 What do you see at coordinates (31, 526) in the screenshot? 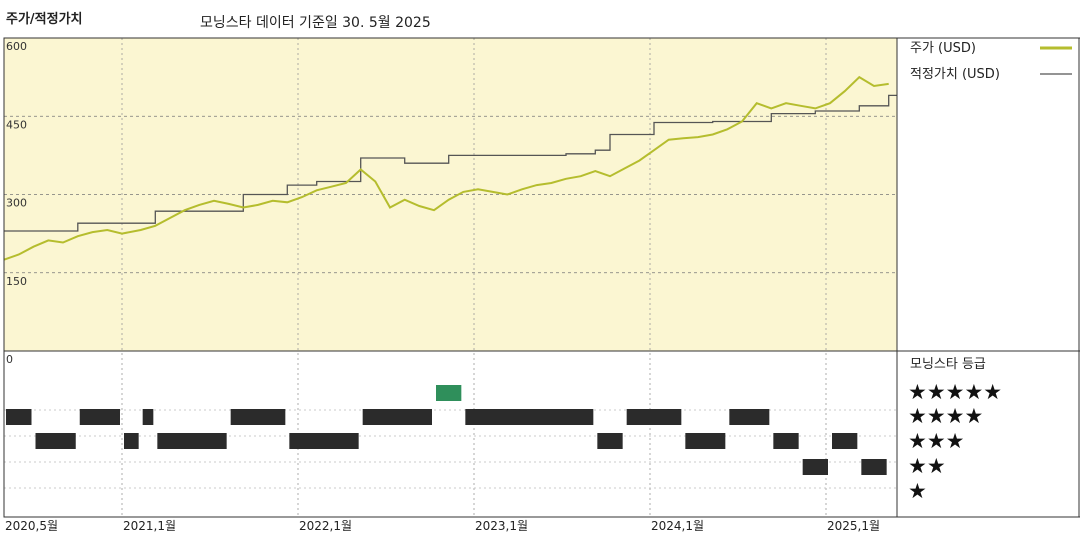
I see `x-tick-label: 2020,5월` at bounding box center [31, 526].